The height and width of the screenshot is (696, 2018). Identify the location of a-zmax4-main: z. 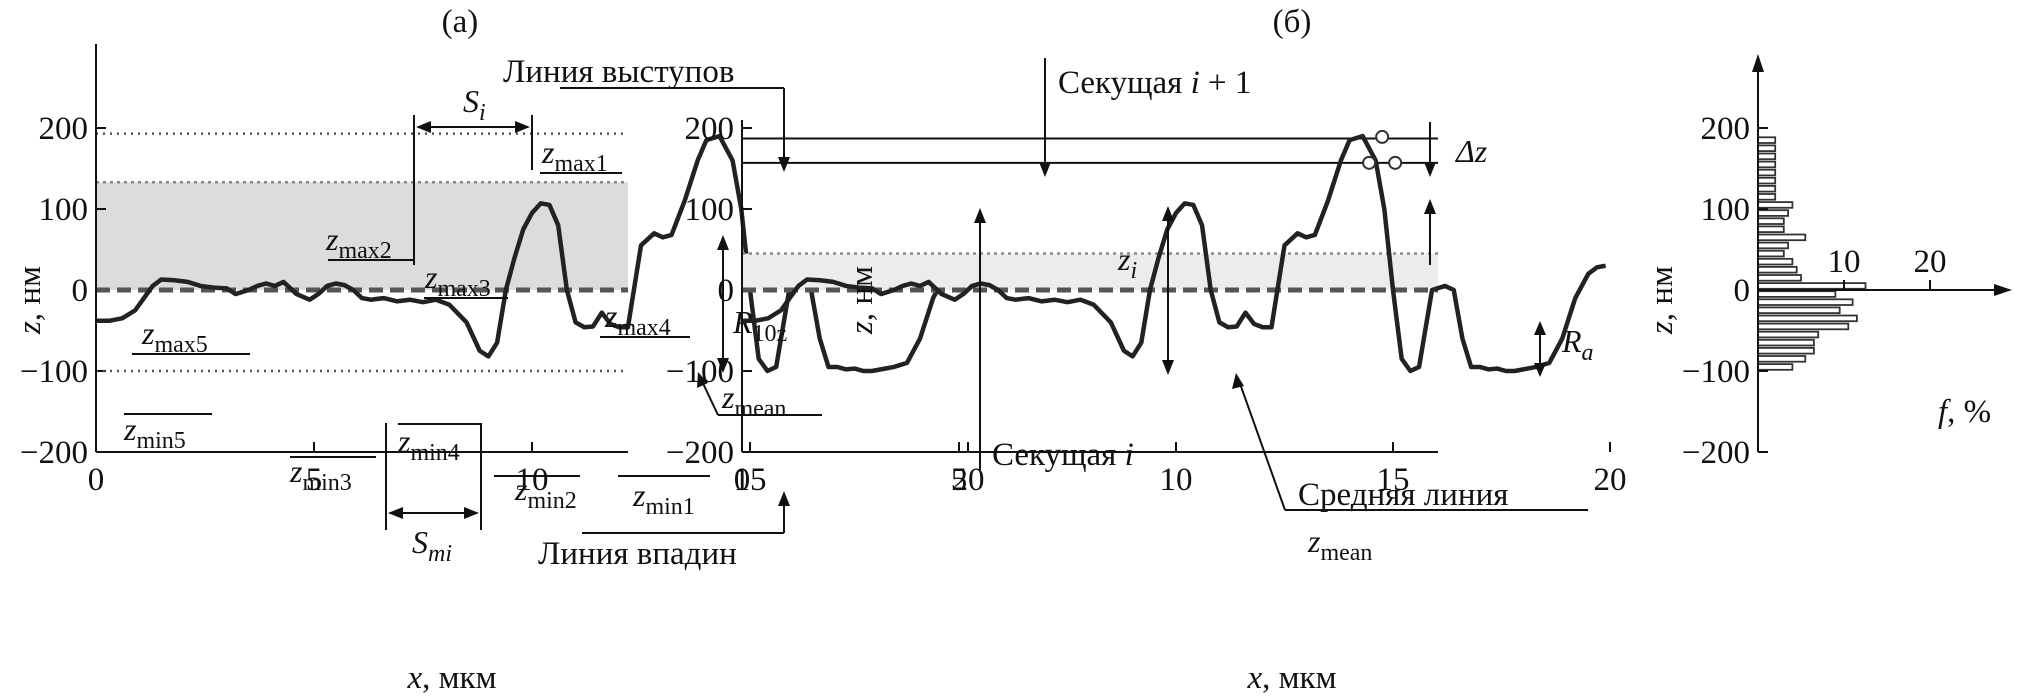
(611, 316).